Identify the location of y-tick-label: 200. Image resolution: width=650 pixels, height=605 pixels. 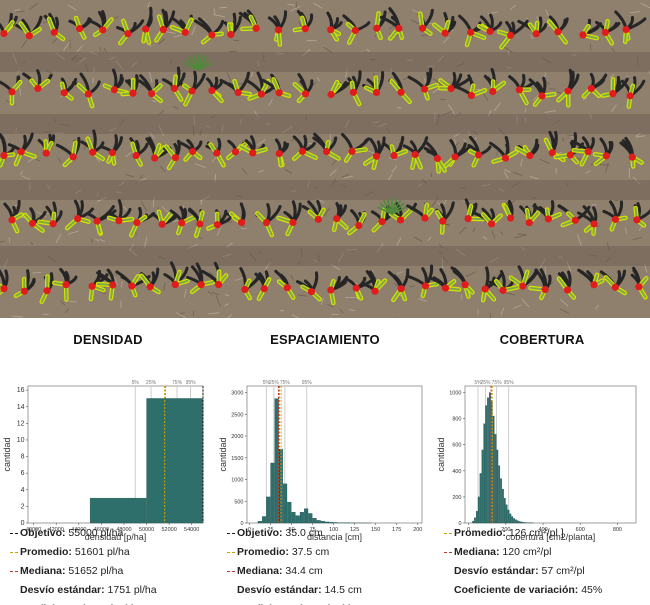
(456, 498).